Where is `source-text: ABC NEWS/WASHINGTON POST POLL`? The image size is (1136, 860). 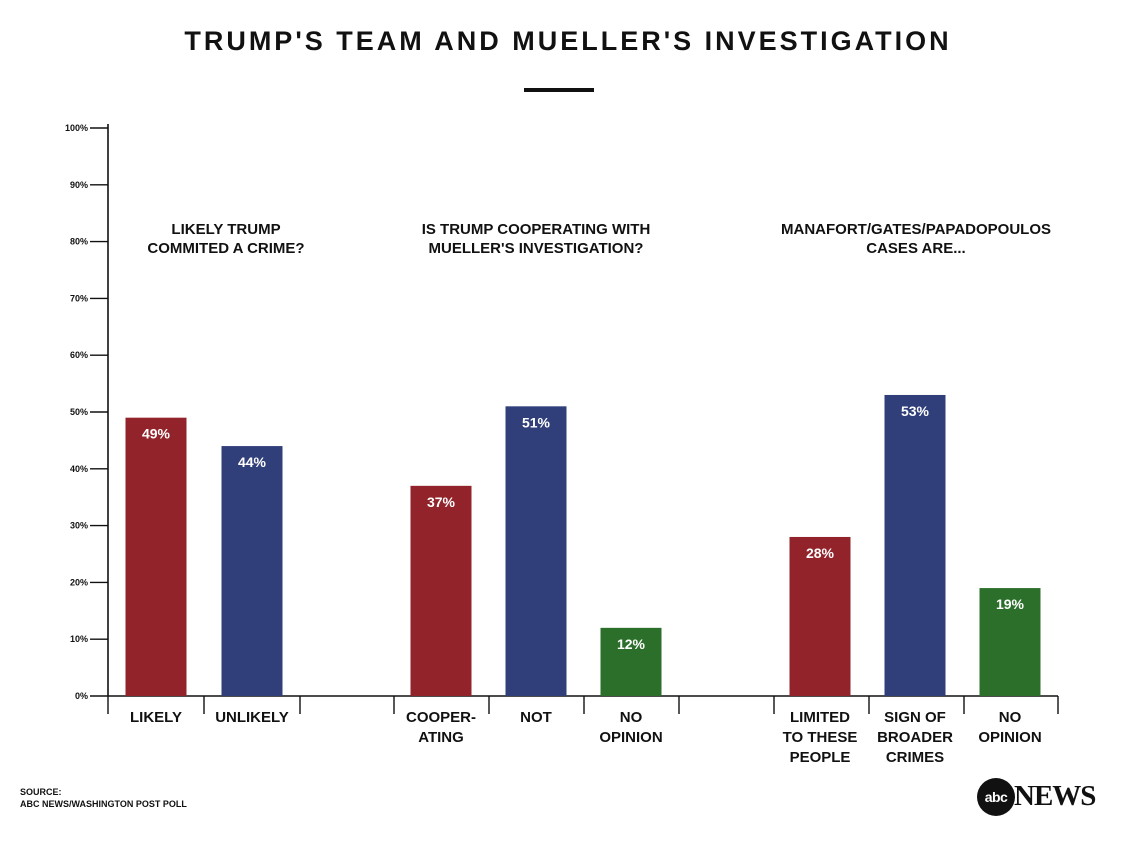
source-text: ABC NEWS/WASHINGTON POST POLL is located at coordinates (103, 804).